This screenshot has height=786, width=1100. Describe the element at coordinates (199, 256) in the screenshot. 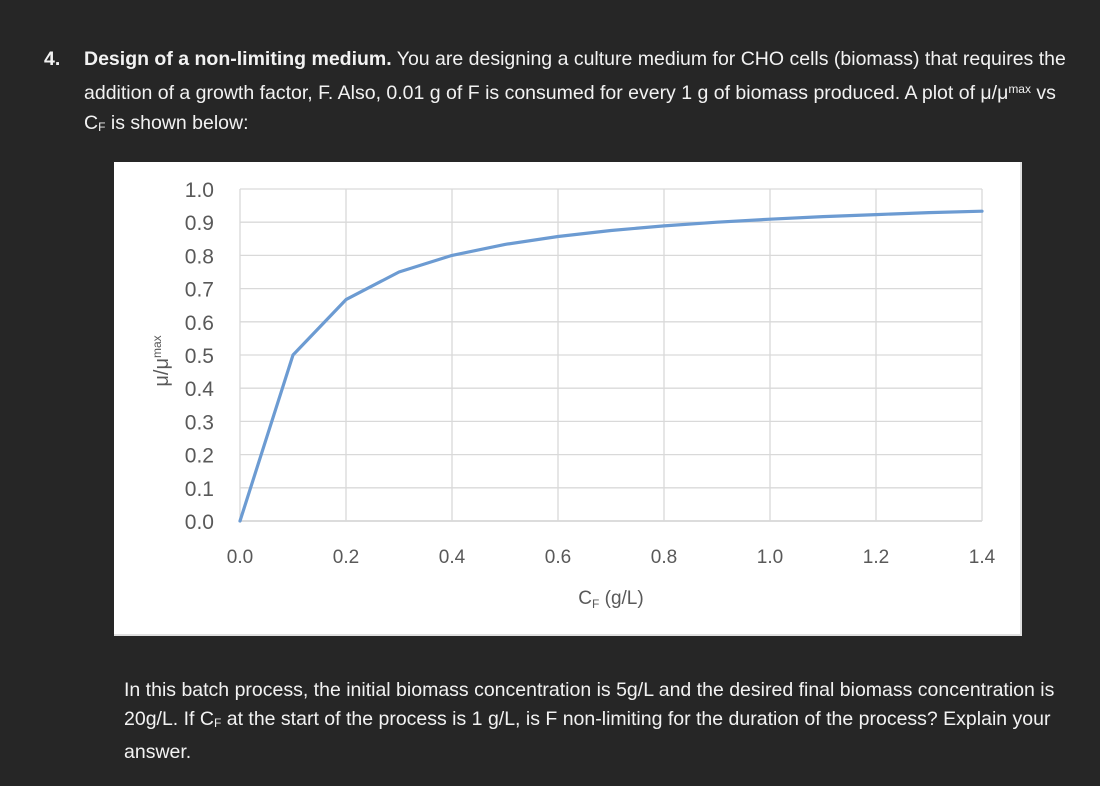

I see `y-tick-label: 0.8` at that location.